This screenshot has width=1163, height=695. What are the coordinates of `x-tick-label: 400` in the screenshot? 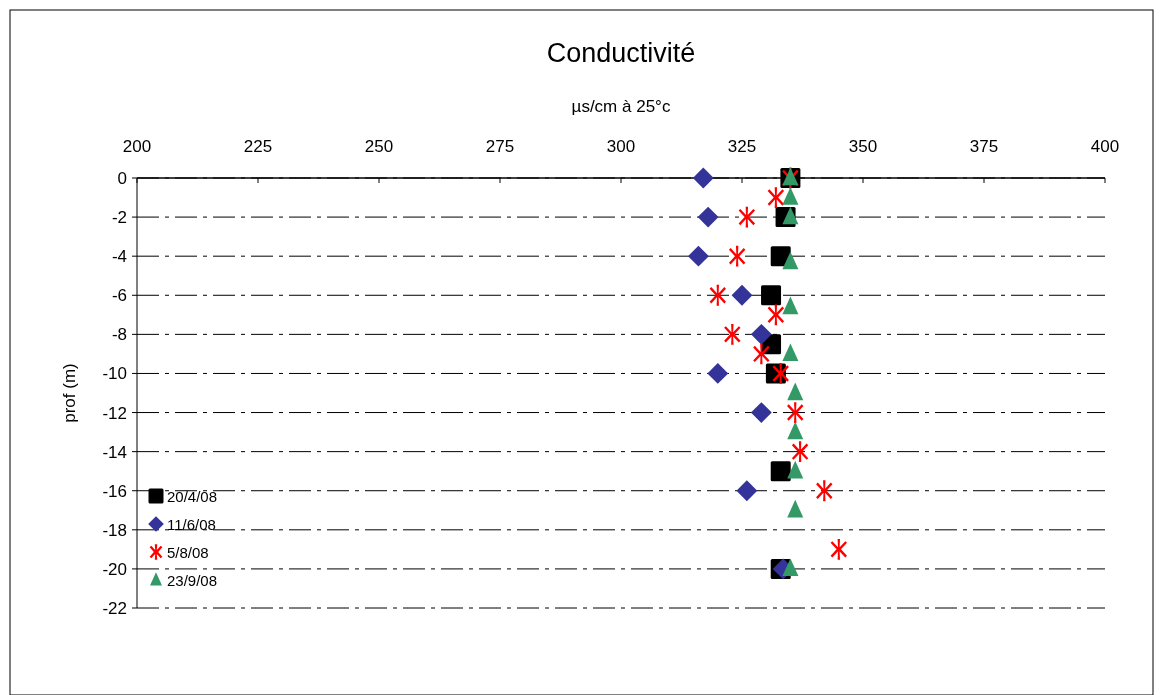 It's located at (1105, 146).